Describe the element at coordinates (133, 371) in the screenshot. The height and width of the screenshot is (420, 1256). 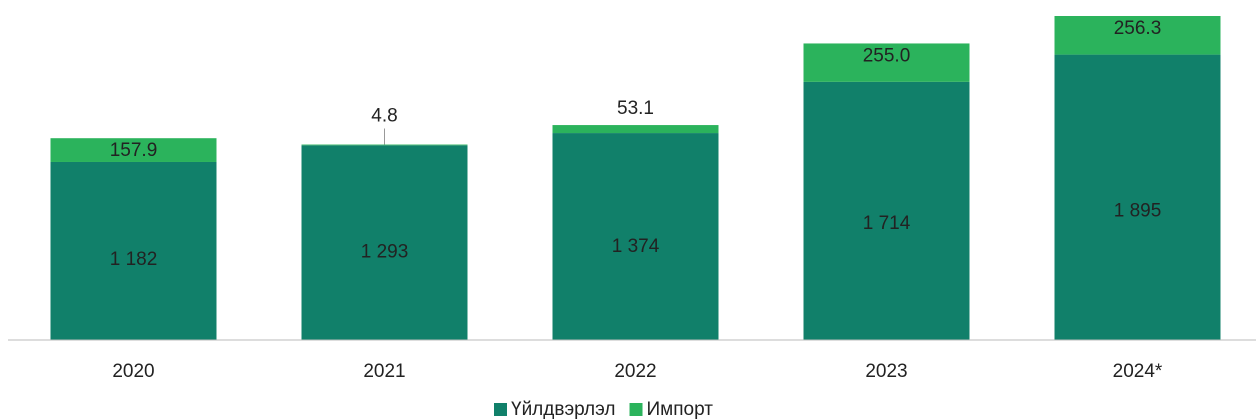
I see `x-tick-label: 2020` at that location.